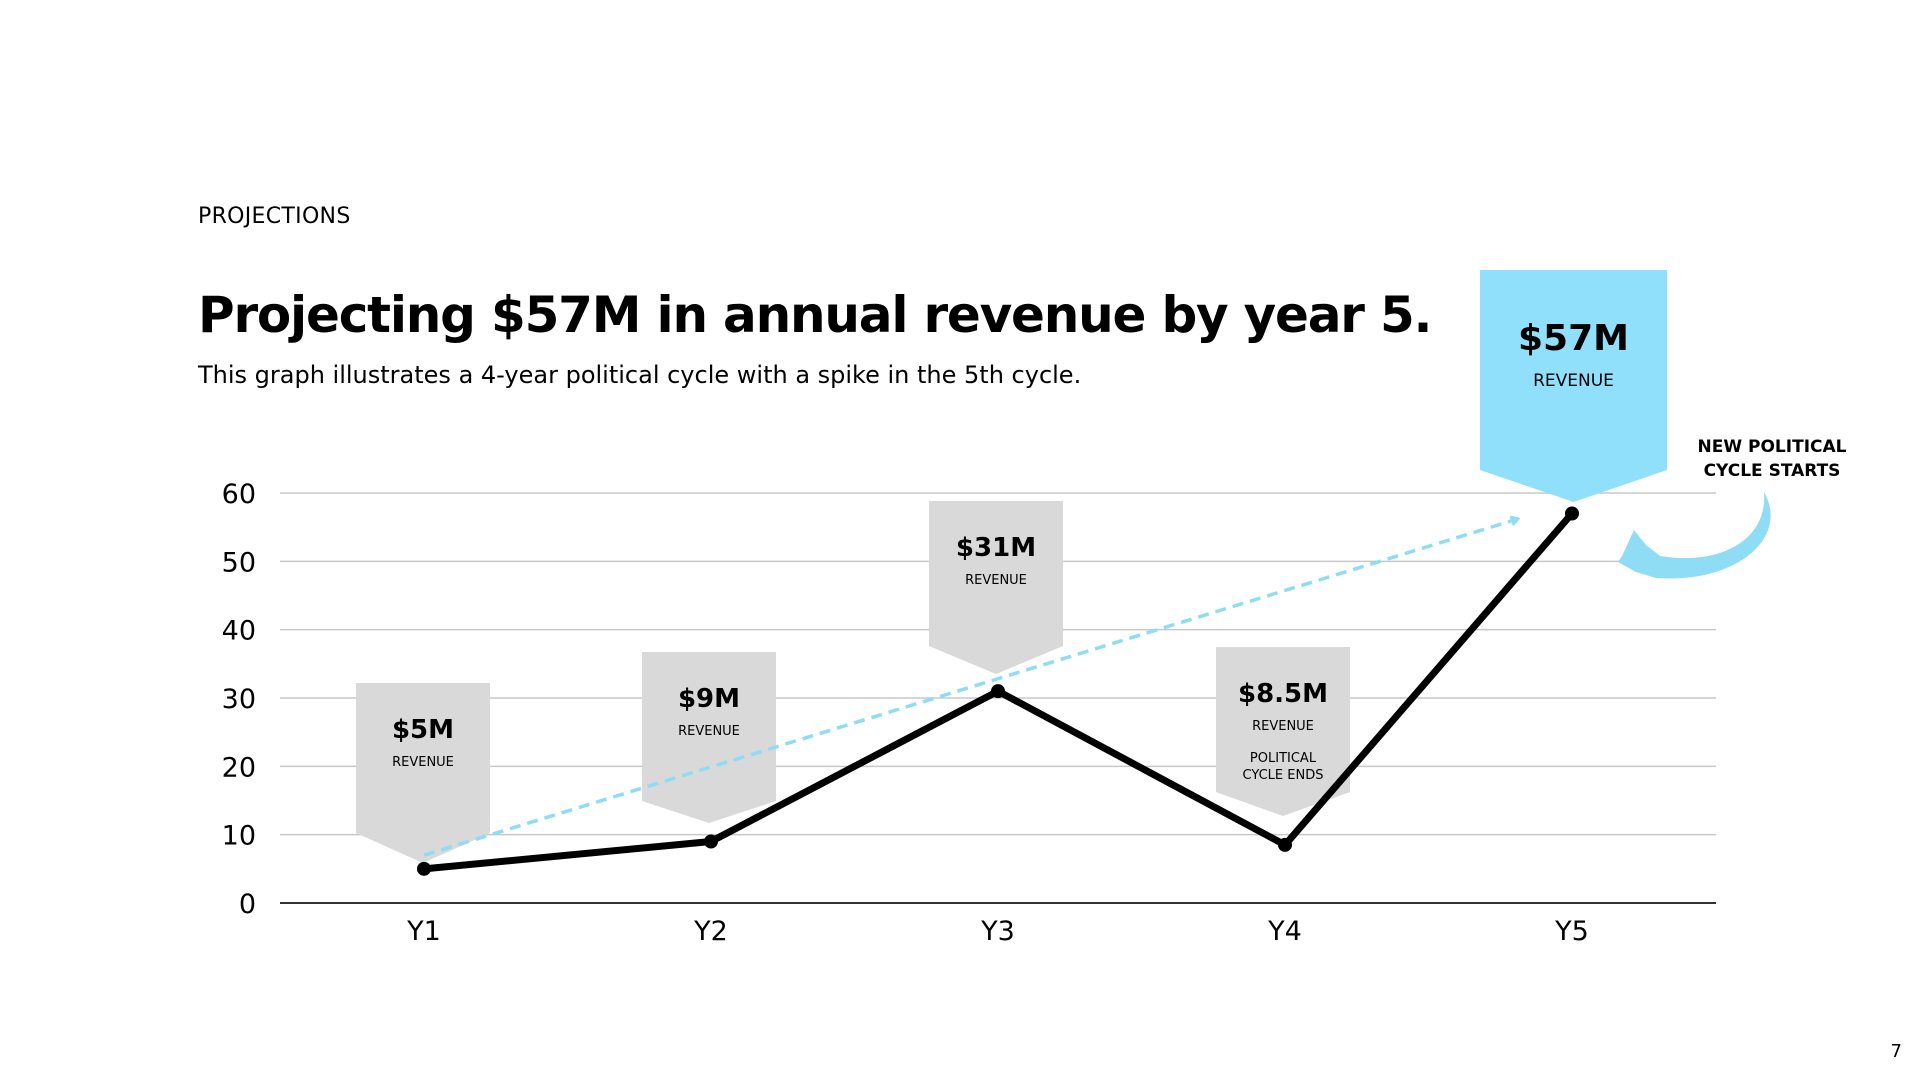 This screenshot has height=1080, width=1920. I want to click on y-tick-label: 20, so click(239, 767).